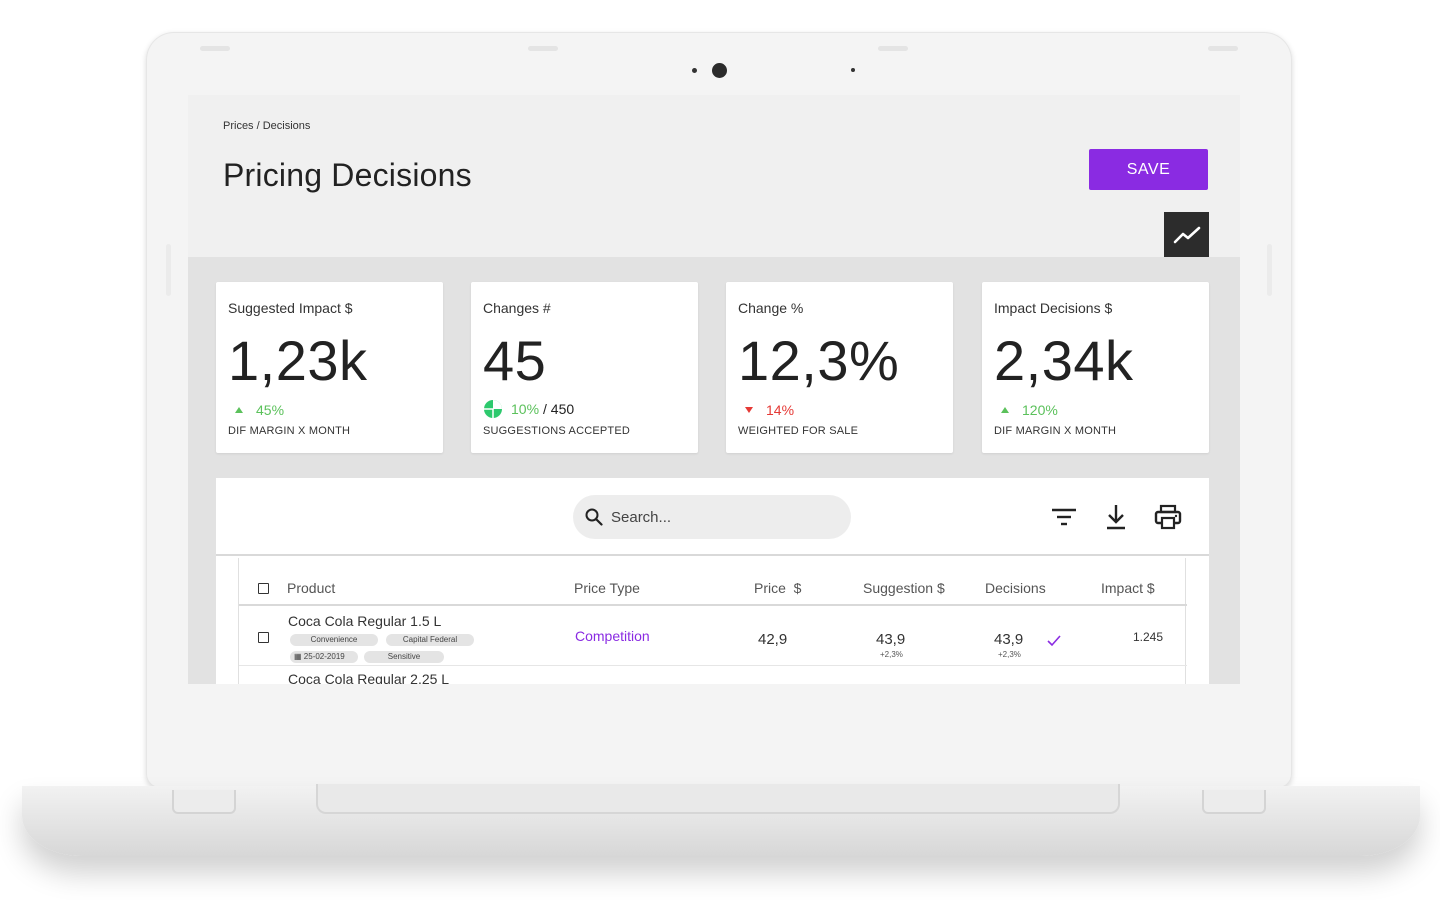  I want to click on search-input, so click(721, 517).